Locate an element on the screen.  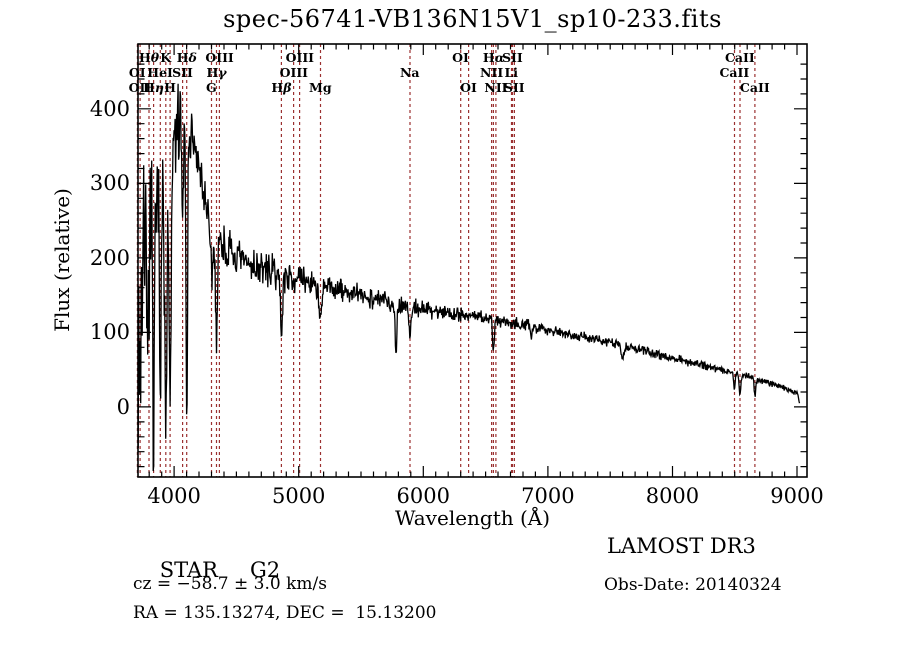
plot-title: spec-56741-VB136N15V1_sp10-233.fits is located at coordinates (472, 19).